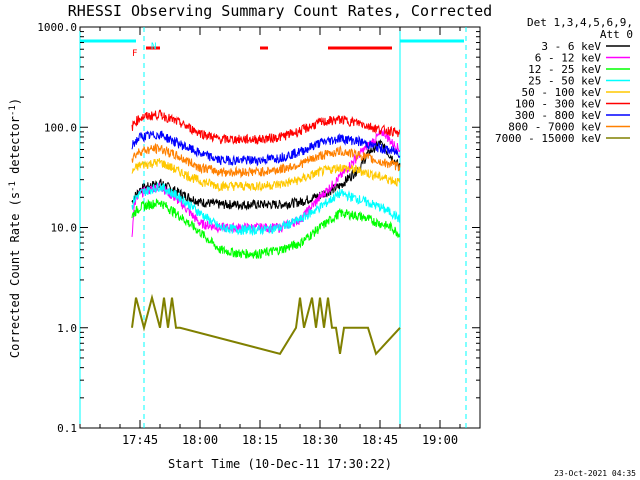  Describe the element at coordinates (564, 81) in the screenshot. I see `legend-label-3: 25 - 50 keV` at that location.